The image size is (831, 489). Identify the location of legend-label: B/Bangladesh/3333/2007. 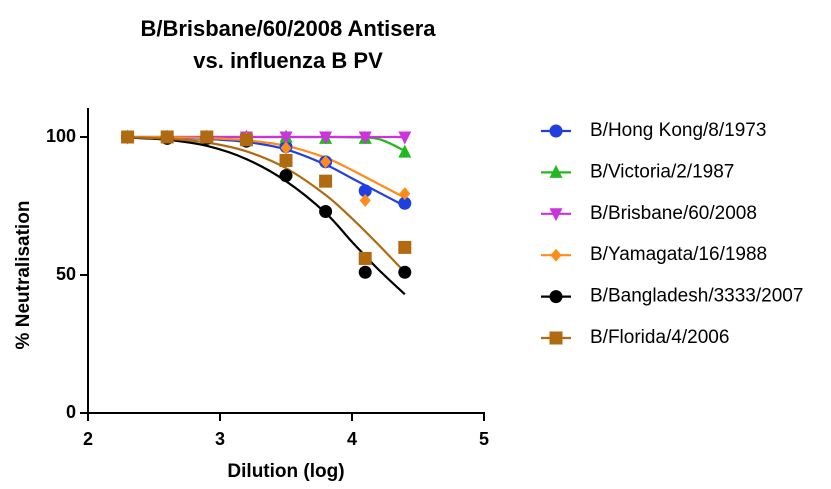
(696, 296).